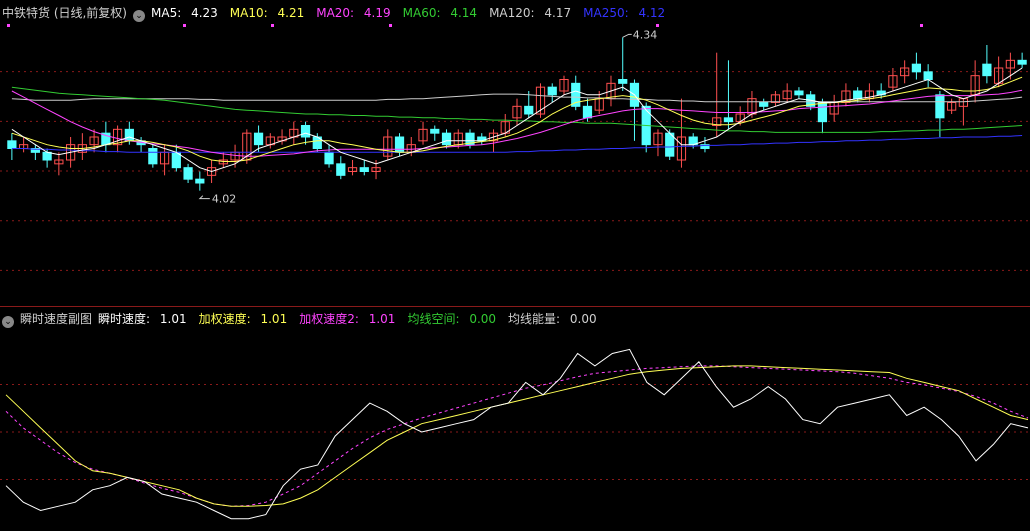 This screenshot has width=1030, height=531. Describe the element at coordinates (534, 319) in the screenshot. I see `energy-label: 均线能量:` at that location.